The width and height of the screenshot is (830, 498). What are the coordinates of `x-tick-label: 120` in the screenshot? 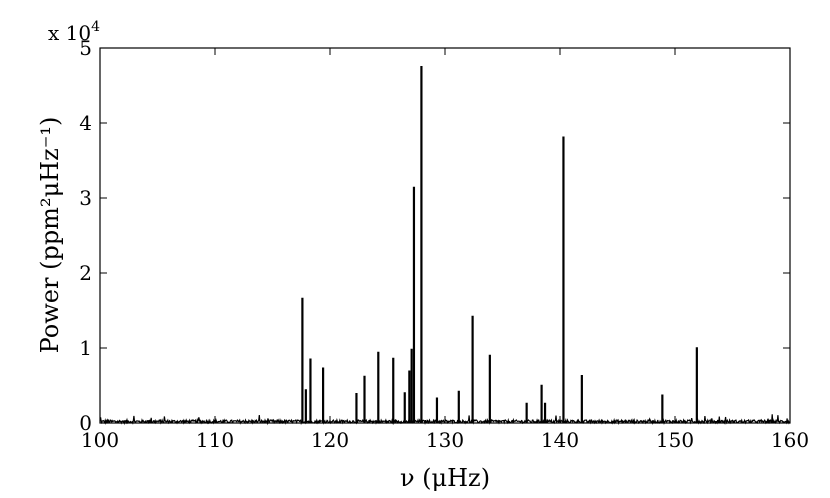 It's located at (330, 440).